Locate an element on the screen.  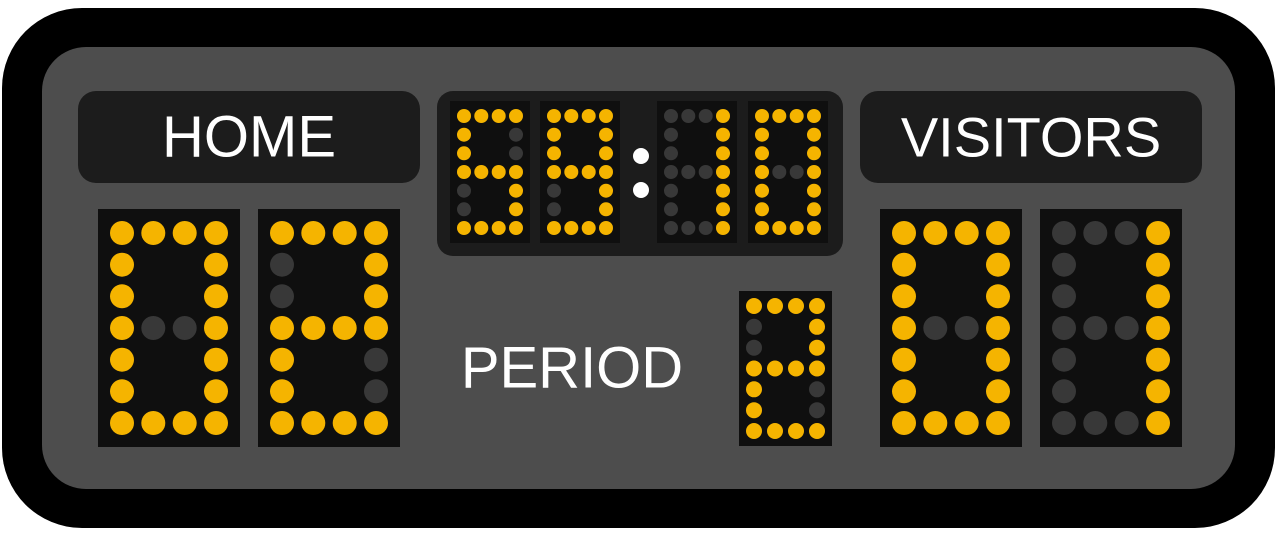
clock-colon-top-dot is located at coordinates (641, 156).